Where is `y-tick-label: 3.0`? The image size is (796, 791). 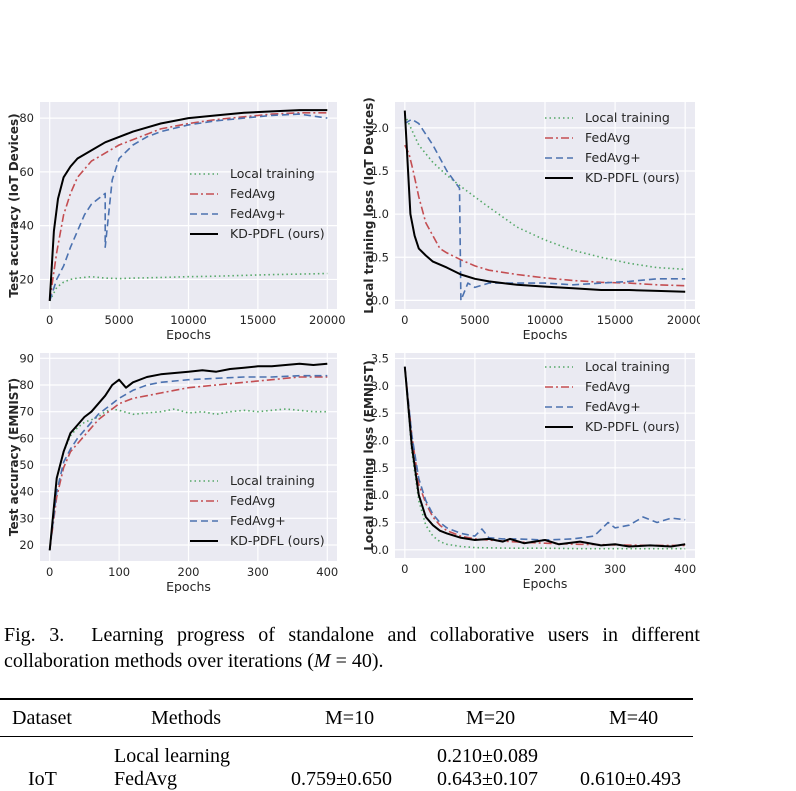 y-tick-label: 3.0 is located at coordinates (380, 386).